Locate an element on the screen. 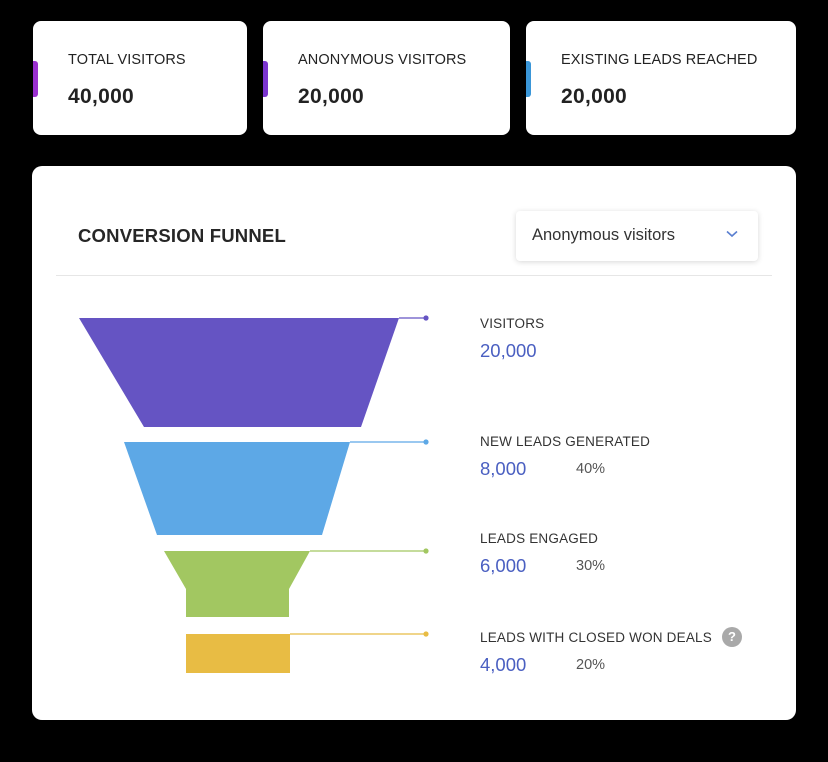 Image resolution: width=828 pixels, height=762 pixels. panel-title: CONVERSION FUNNEL is located at coordinates (182, 235).